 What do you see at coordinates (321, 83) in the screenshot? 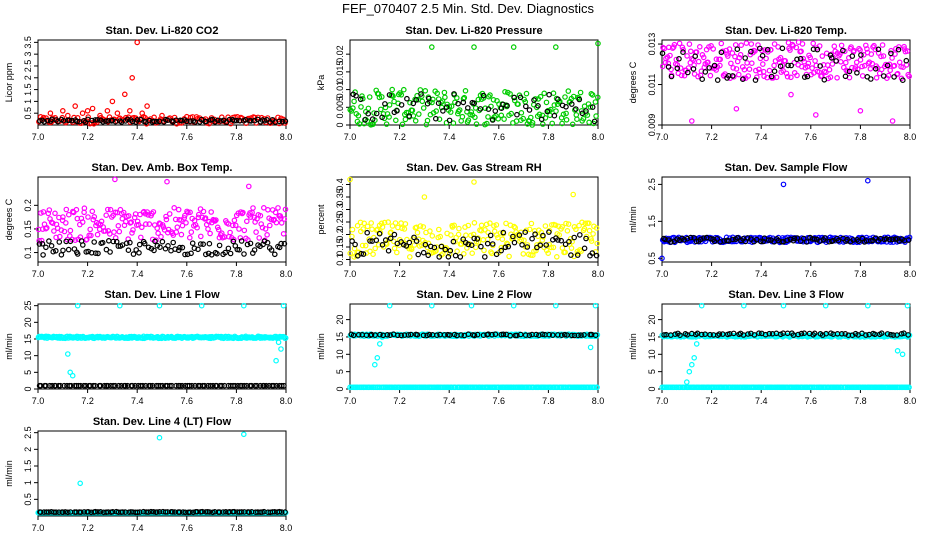
I see `y-axis-label: kPa` at bounding box center [321, 83].